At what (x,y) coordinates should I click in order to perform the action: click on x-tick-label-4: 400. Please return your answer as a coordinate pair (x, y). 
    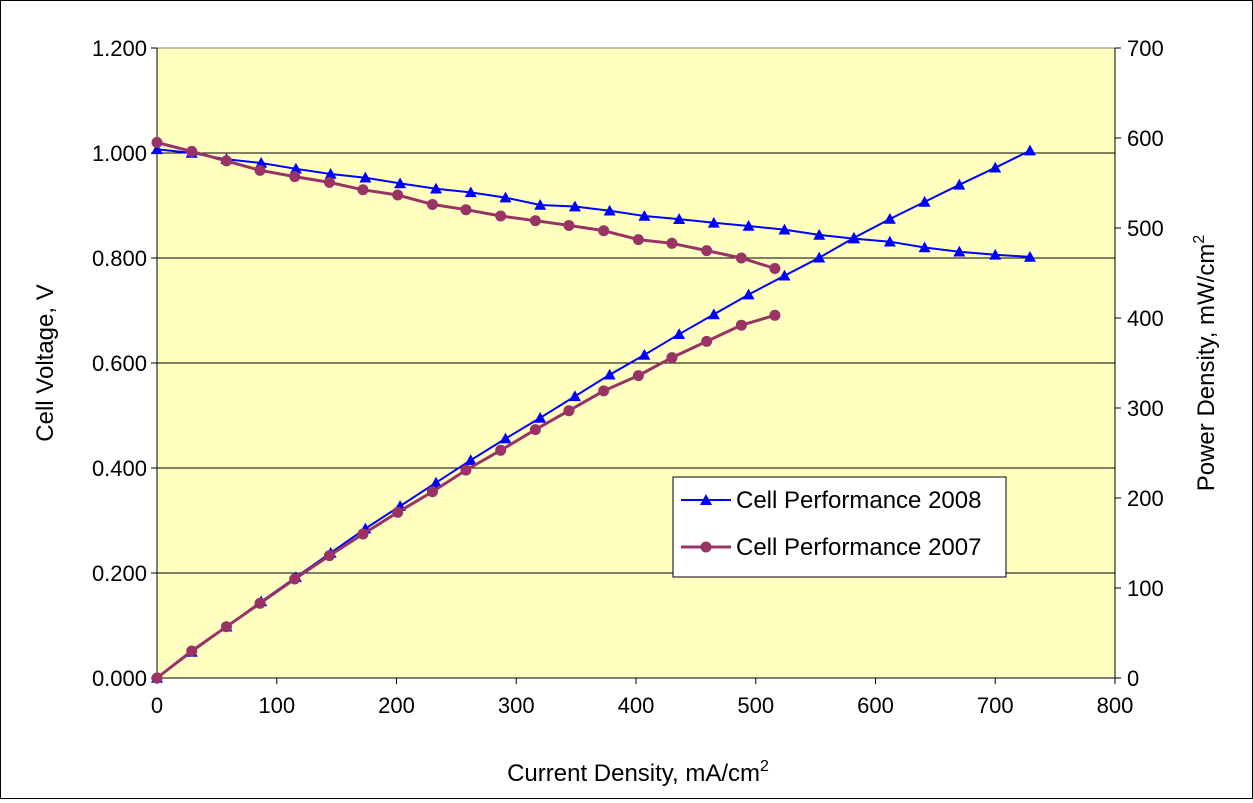
    Looking at the image, I should click on (636, 705).